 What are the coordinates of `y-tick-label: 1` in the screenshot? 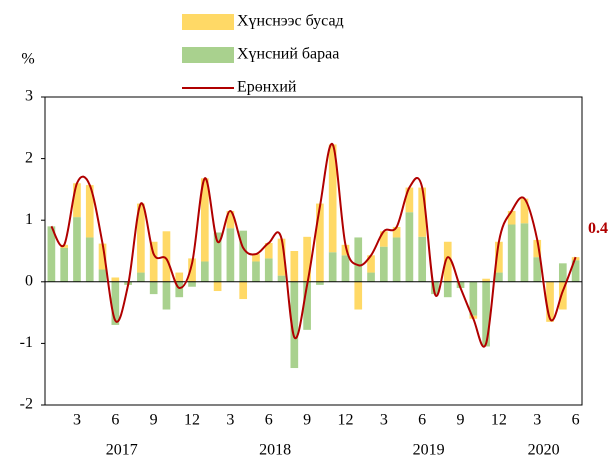 It's located at (29, 219).